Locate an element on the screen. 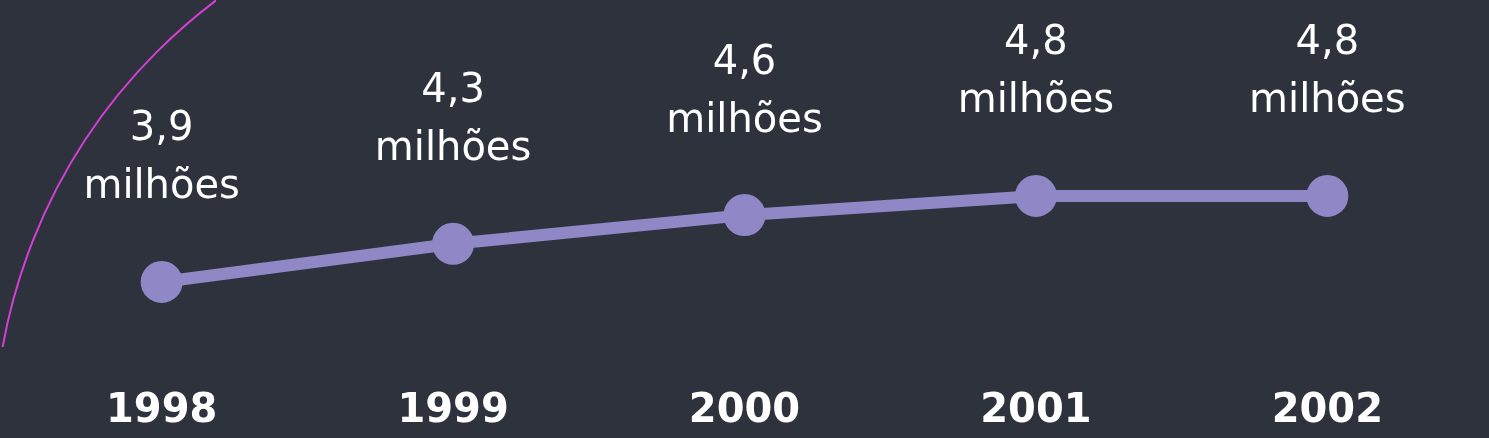  x-tick-label: 2000 is located at coordinates (744, 408).